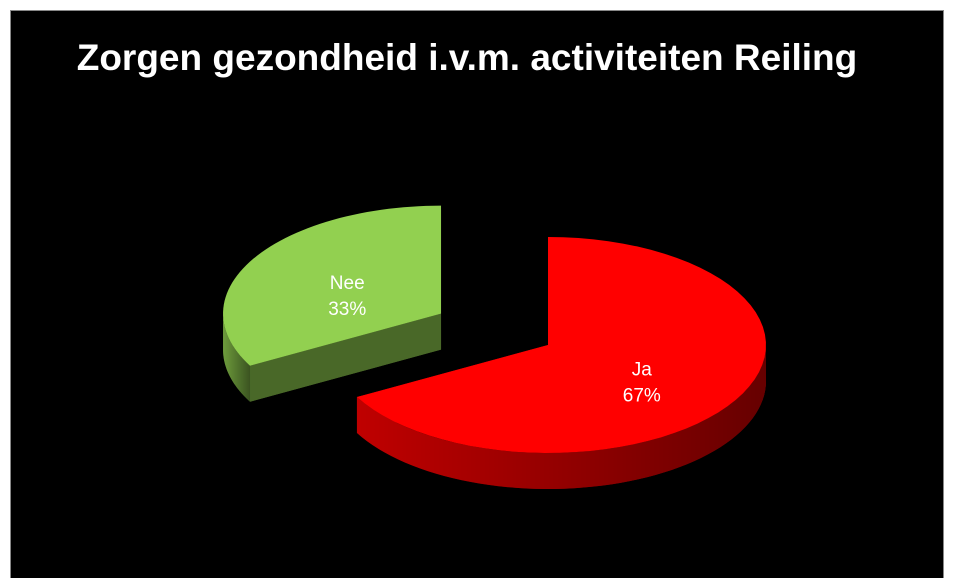  Describe the element at coordinates (346, 357) in the screenshot. I see `slice-face-shade` at that location.